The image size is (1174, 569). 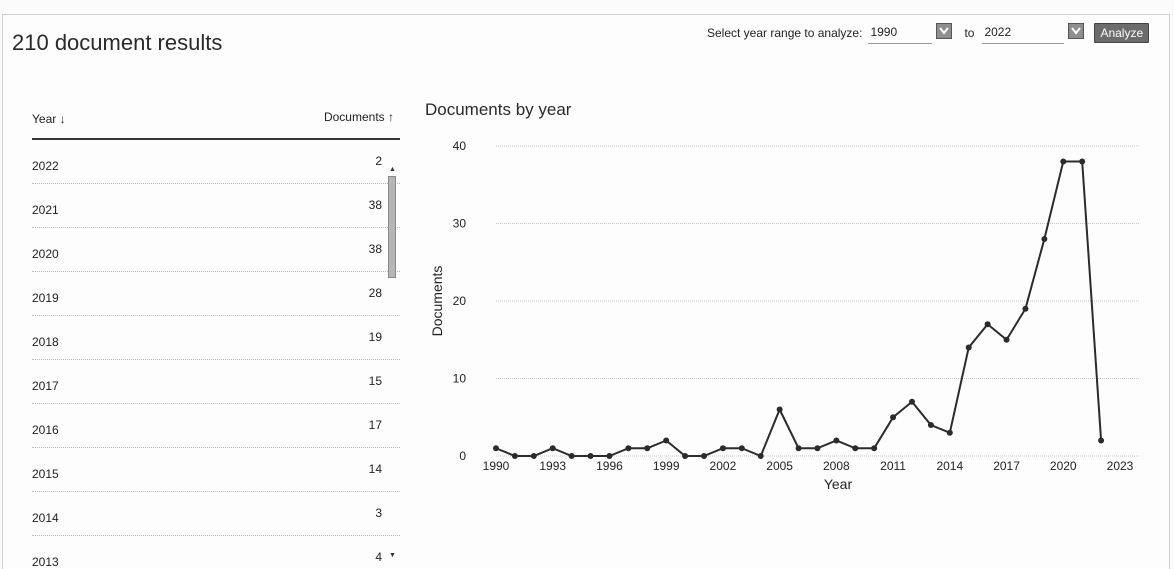 I want to click on to-year-select: 2022, so click(x=1023, y=33).